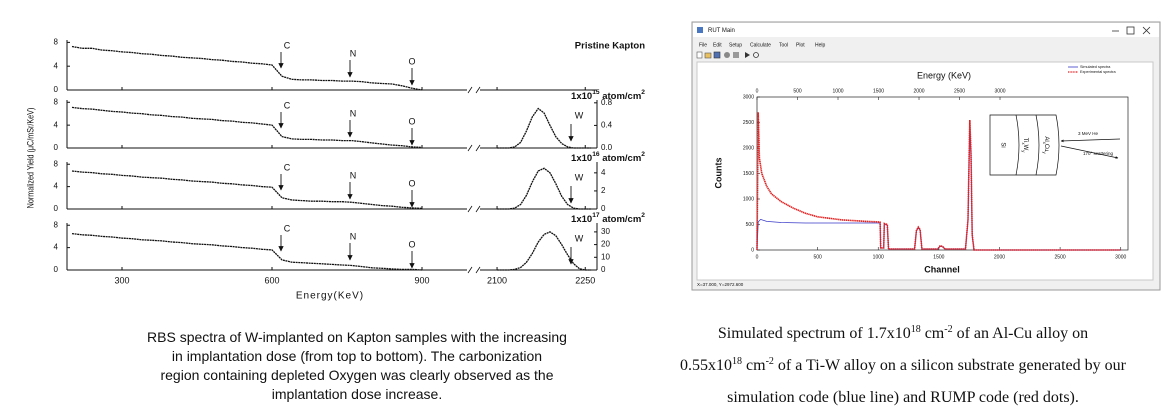  What do you see at coordinates (756, 55) in the screenshot?
I see `tool-stop` at bounding box center [756, 55].